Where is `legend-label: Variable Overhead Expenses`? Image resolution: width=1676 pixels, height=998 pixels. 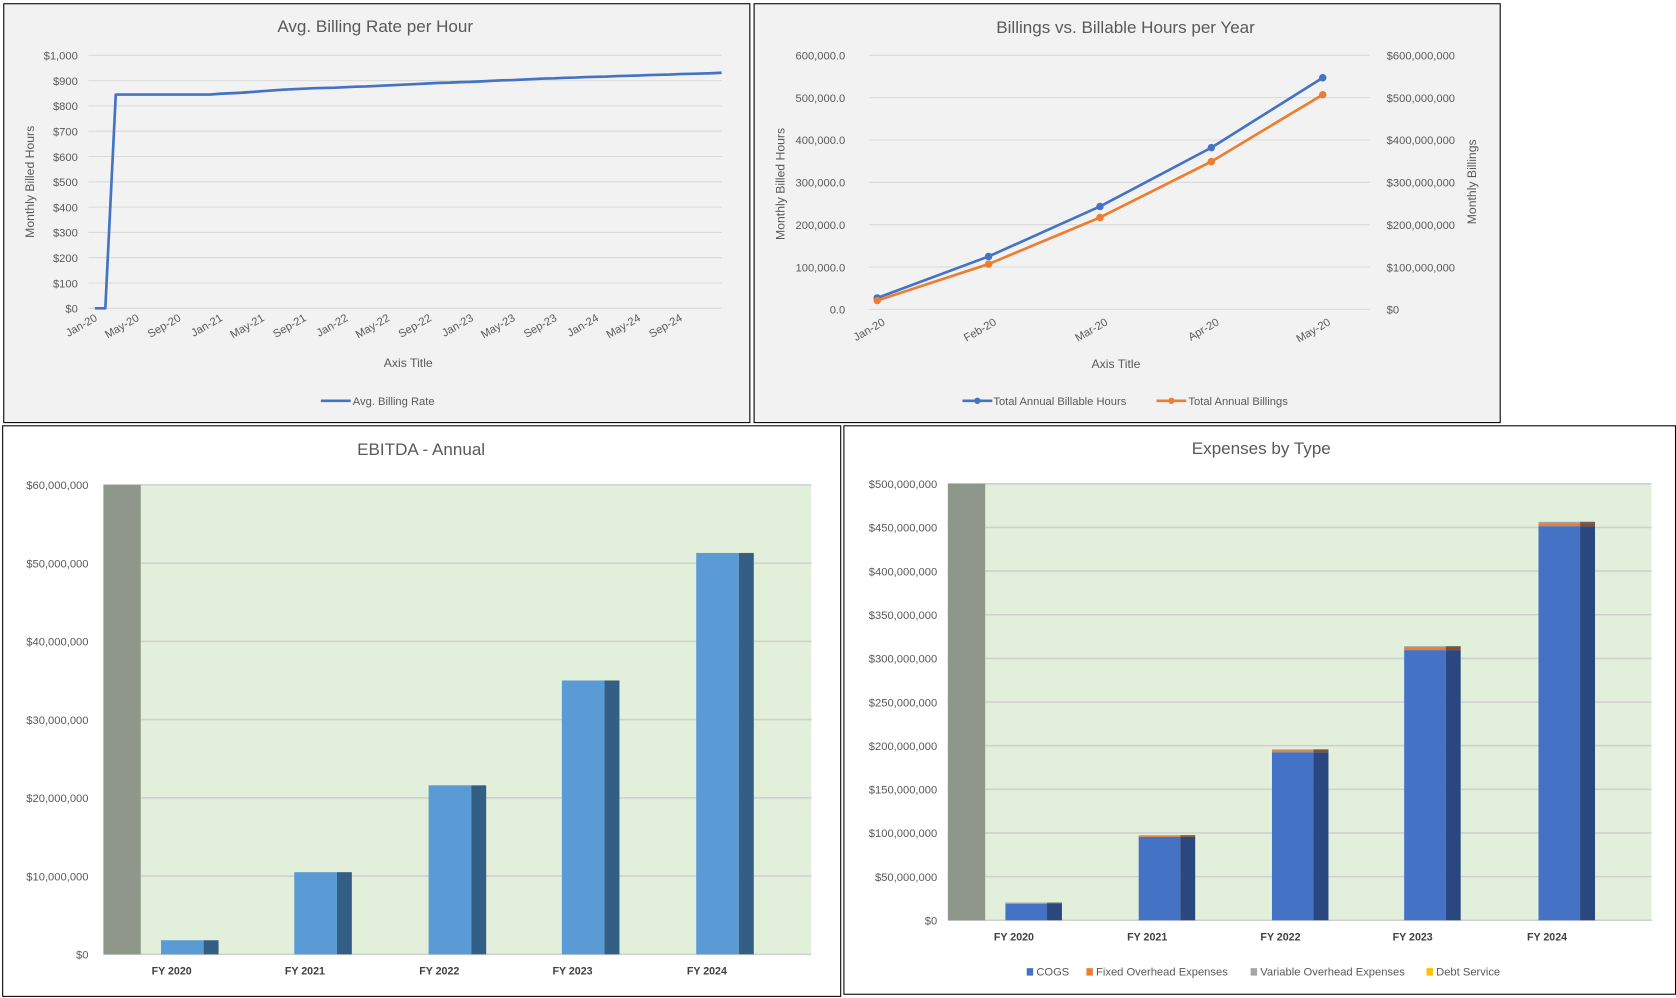
legend-label: Variable Overhead Expenses is located at coordinates (1332, 973).